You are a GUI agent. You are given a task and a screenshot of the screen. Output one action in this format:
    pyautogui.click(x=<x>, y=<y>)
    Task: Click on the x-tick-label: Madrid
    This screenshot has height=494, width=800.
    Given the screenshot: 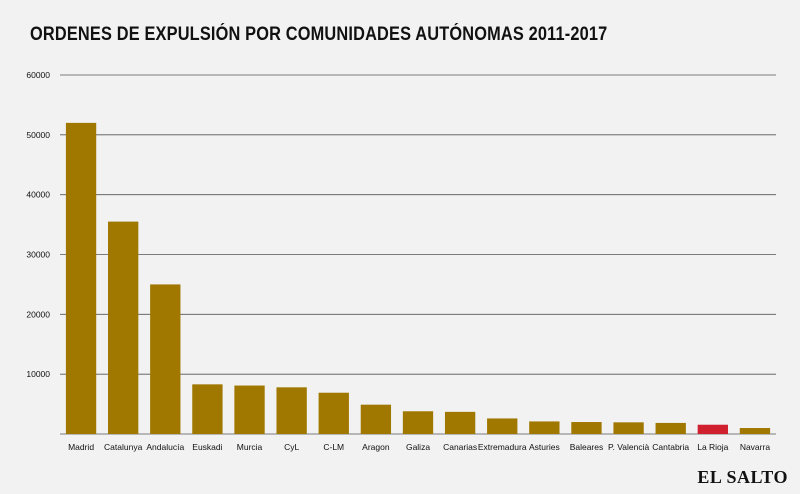 What is the action you would take?
    pyautogui.click(x=81, y=447)
    